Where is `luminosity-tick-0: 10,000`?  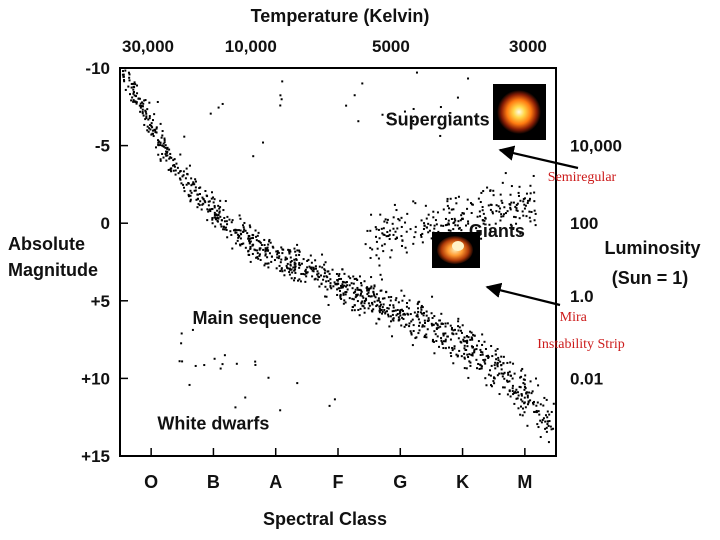
luminosity-tick-0: 10,000 is located at coordinates (596, 146).